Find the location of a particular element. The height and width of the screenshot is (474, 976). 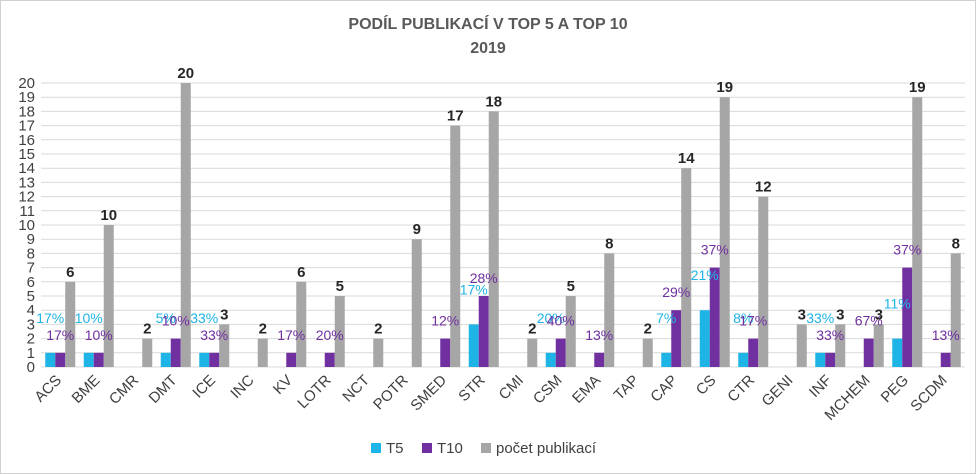

legend-label: T10 is located at coordinates (450, 448).